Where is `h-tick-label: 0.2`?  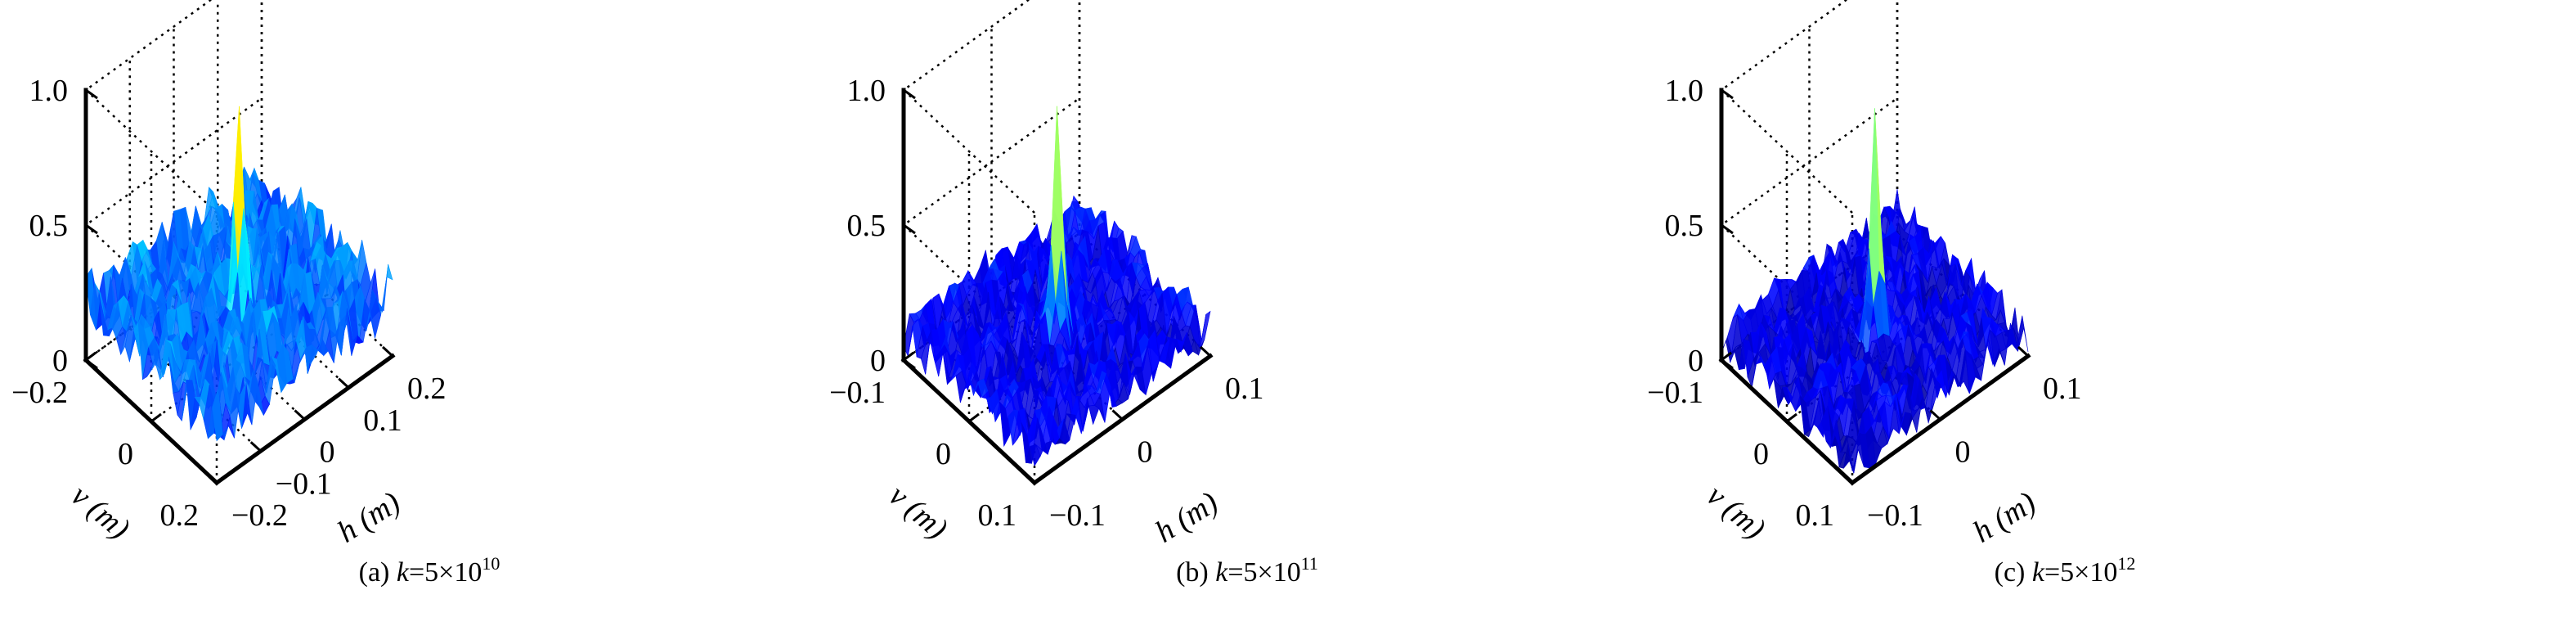 h-tick-label: 0.2 is located at coordinates (427, 389).